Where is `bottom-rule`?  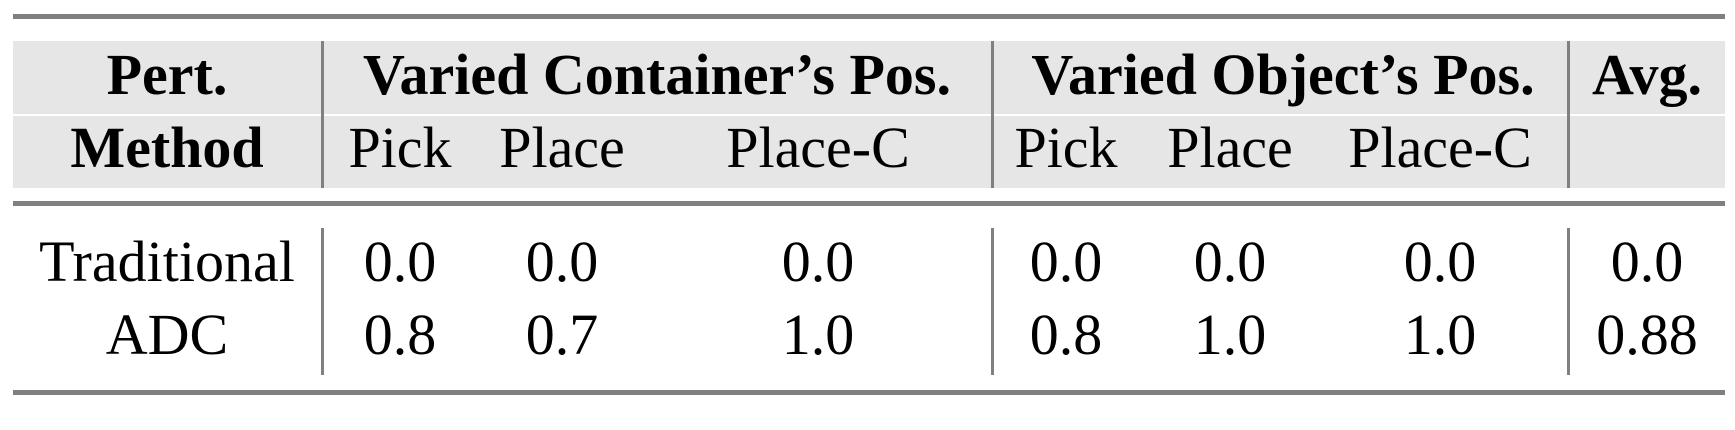 bottom-rule is located at coordinates (869, 392).